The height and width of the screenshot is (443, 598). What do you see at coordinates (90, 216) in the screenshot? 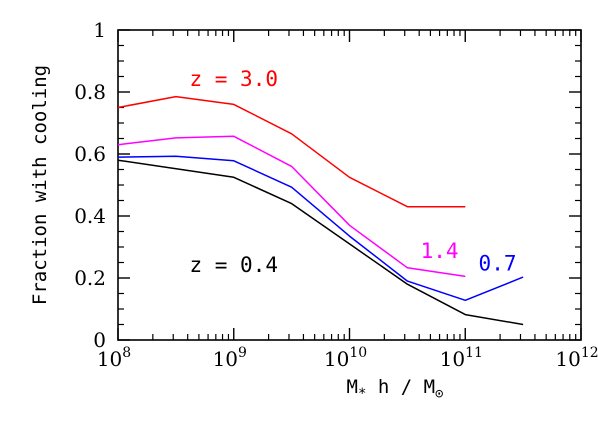
I see `y-tick-label: 0.4` at bounding box center [90, 216].